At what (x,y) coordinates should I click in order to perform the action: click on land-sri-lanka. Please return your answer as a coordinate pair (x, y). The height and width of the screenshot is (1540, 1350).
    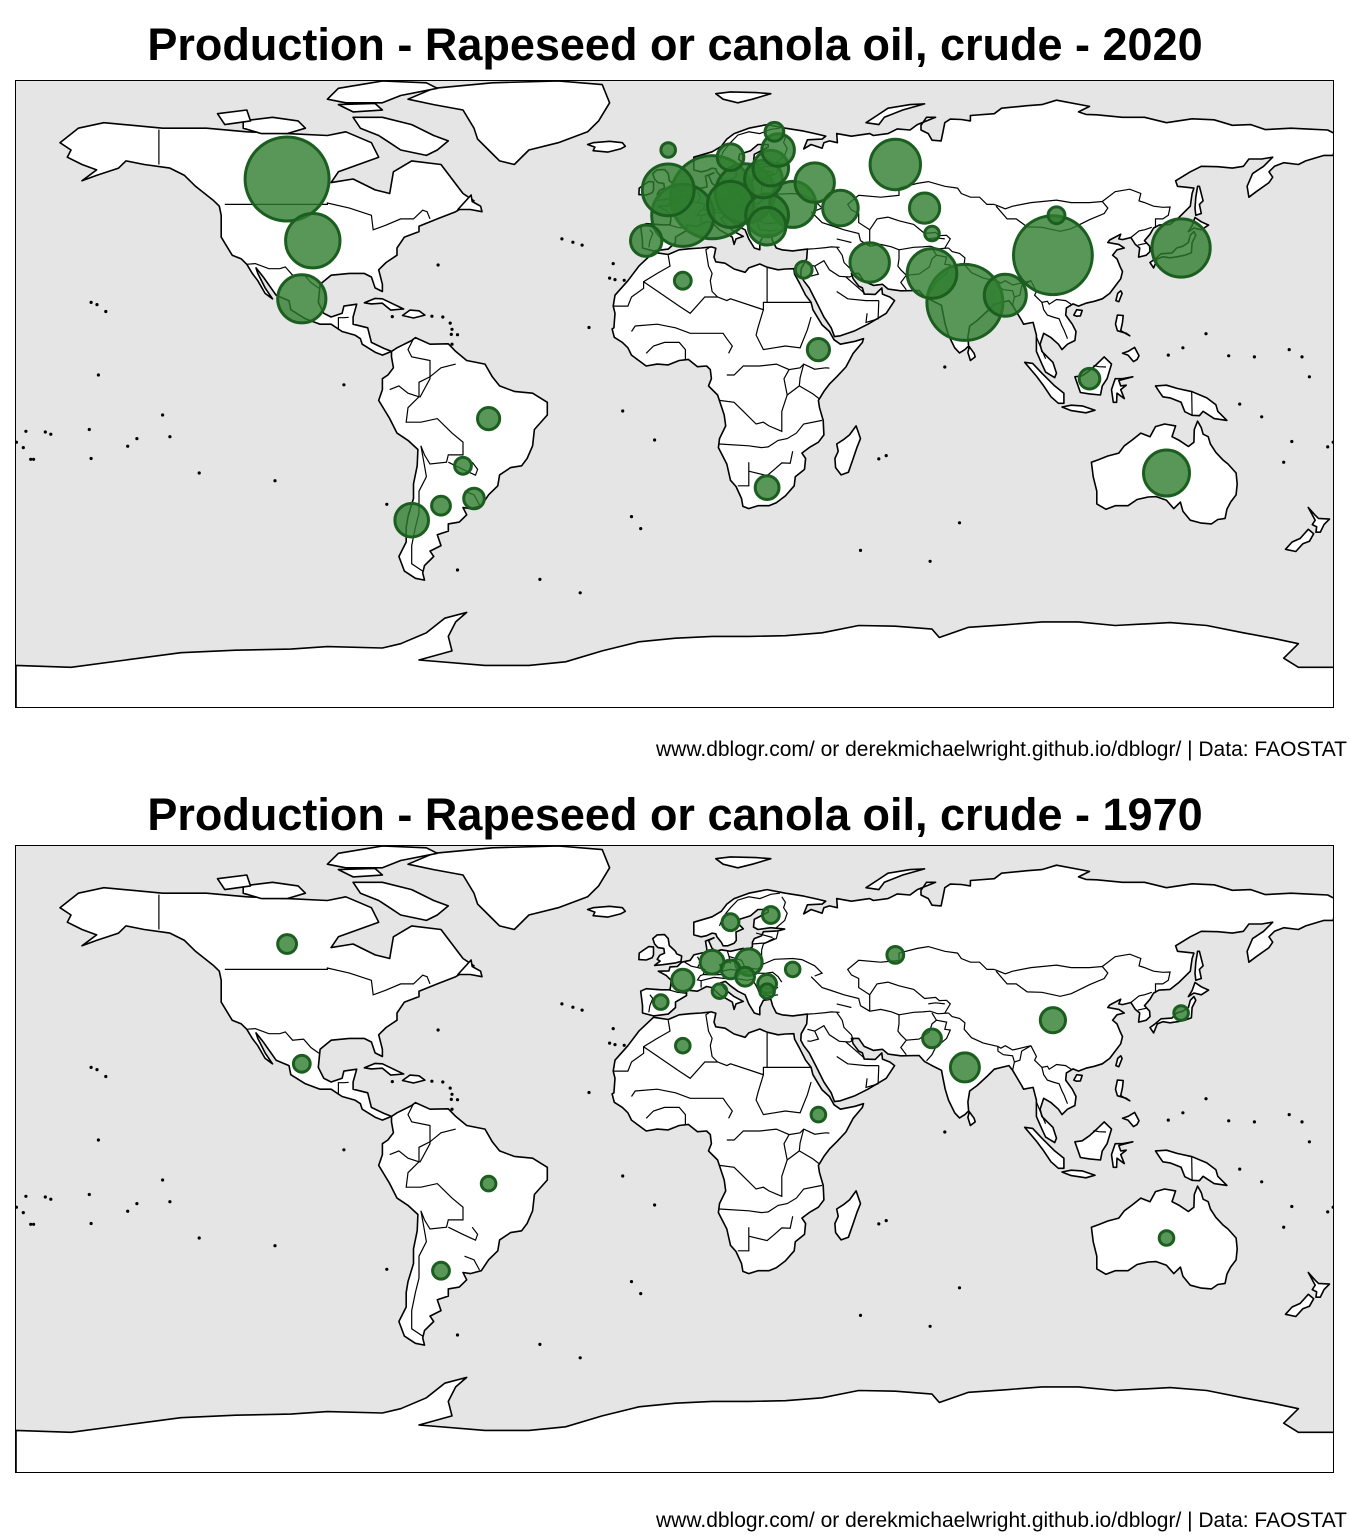
    Looking at the image, I should click on (972, 1118).